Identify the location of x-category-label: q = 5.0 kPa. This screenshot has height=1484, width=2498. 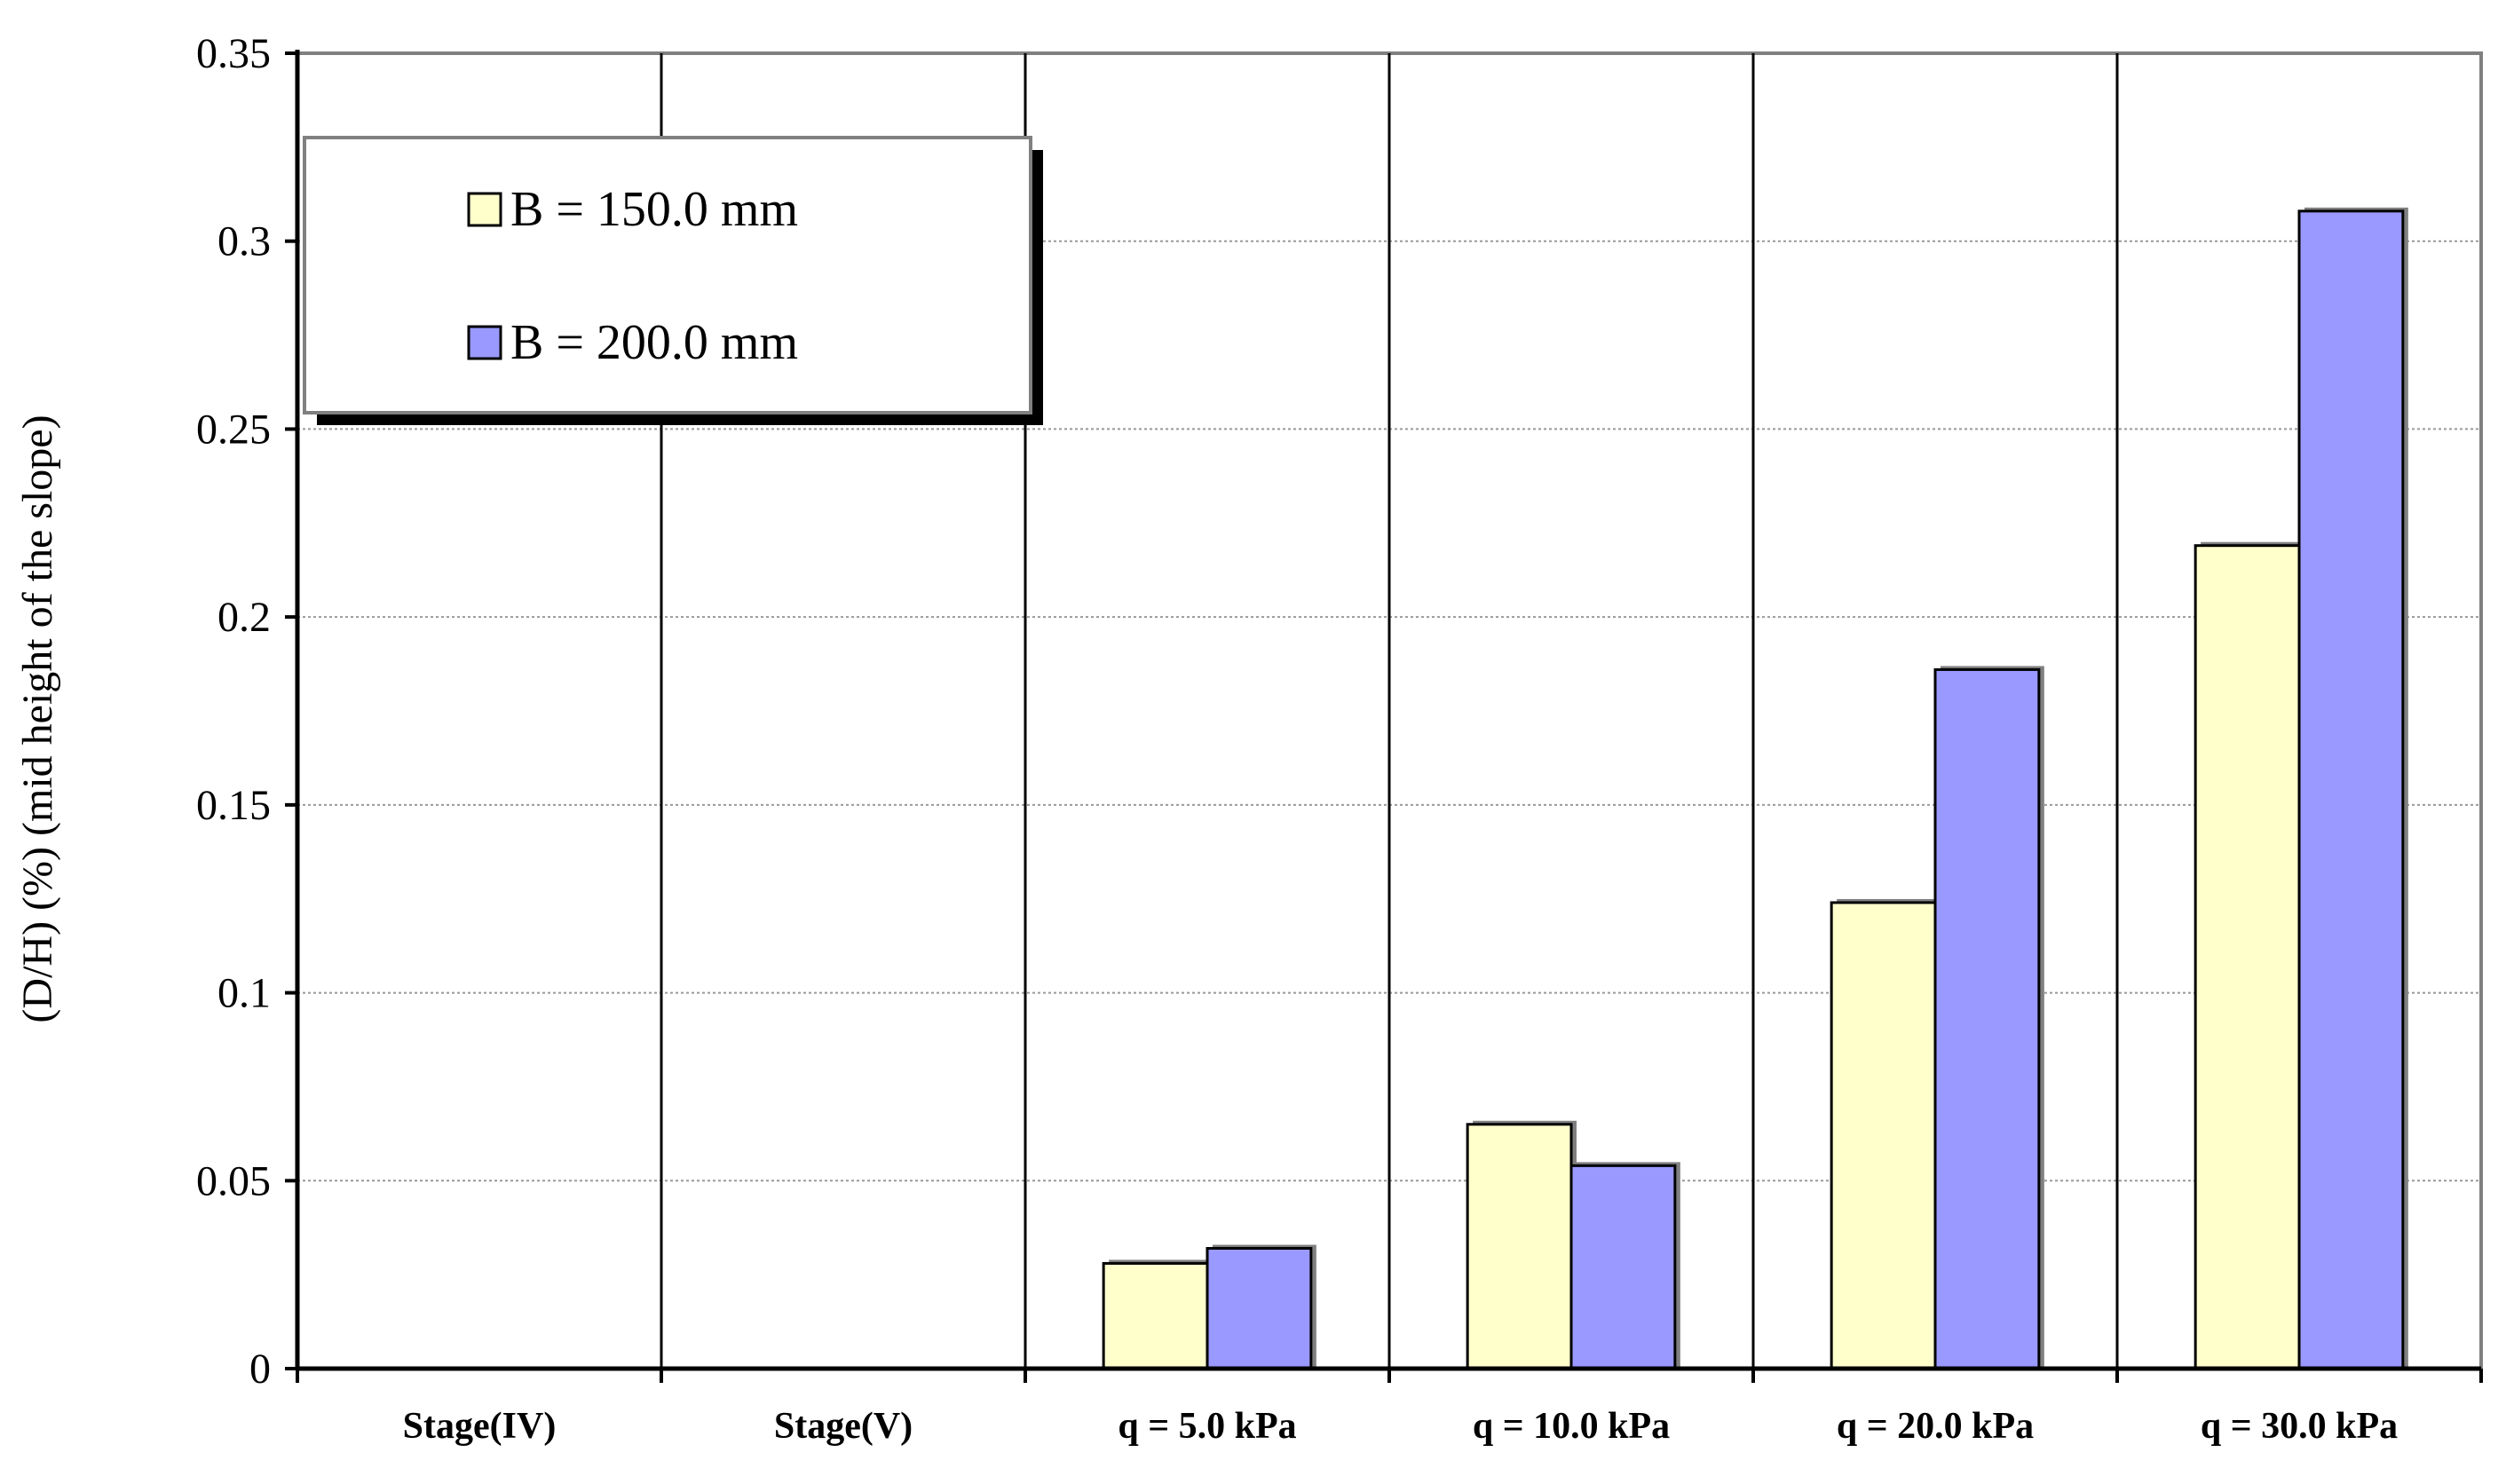
(1207, 1426).